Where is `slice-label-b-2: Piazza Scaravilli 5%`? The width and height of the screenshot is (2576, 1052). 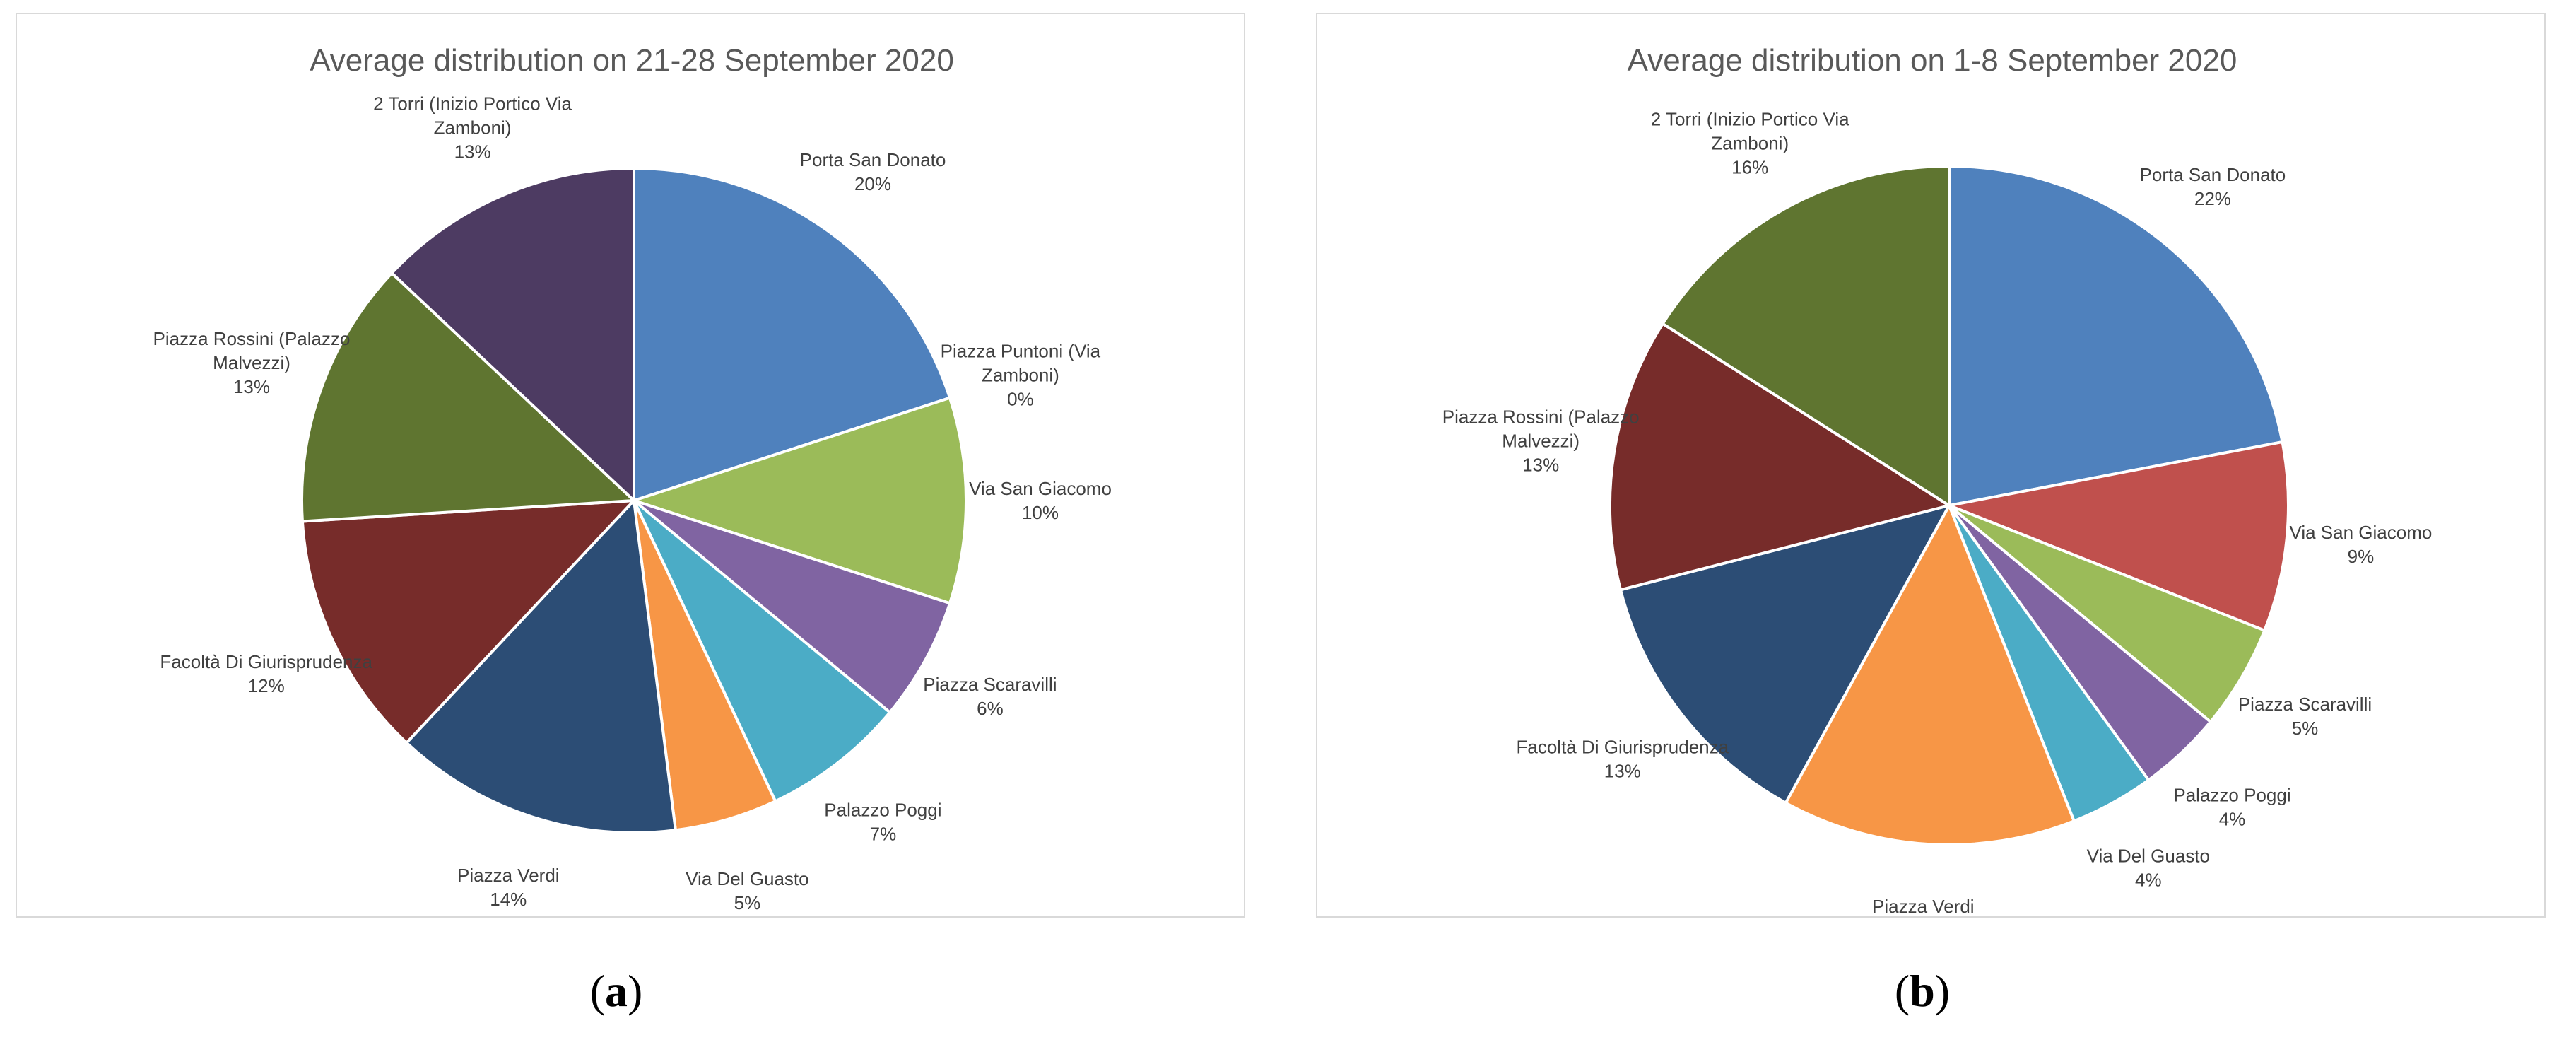
slice-label-b-2: Piazza Scaravilli 5% is located at coordinates (2305, 717).